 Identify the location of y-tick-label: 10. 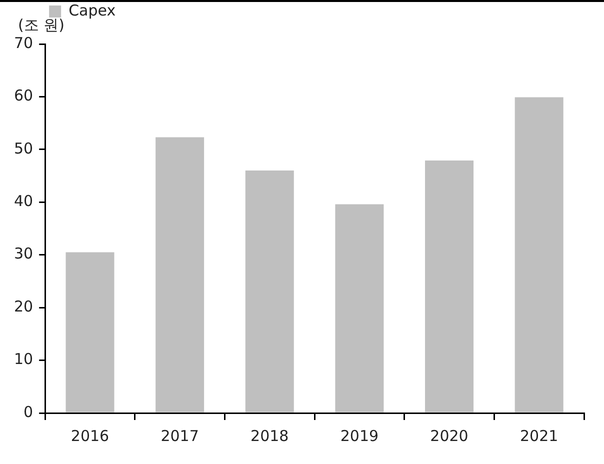
(24, 359).